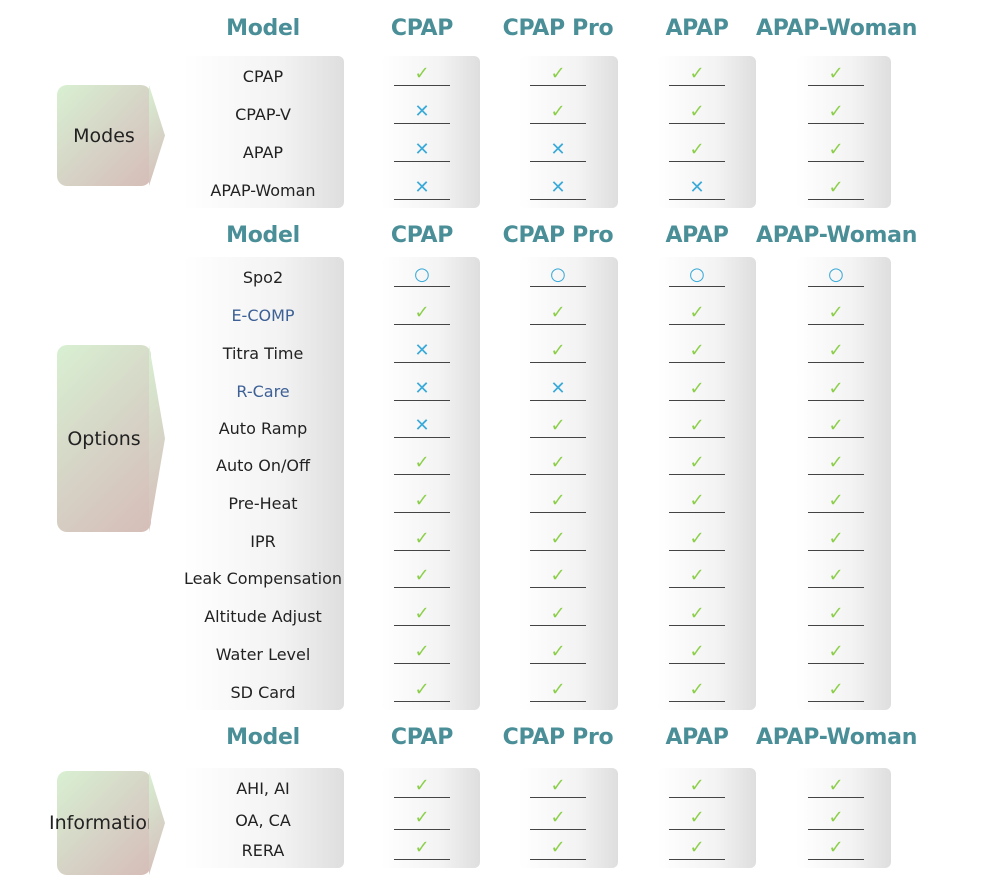 The image size is (988, 886). I want to click on header-row: Model CPAP CPAP Pro APAP APAP-Woman, so click(494, 29).